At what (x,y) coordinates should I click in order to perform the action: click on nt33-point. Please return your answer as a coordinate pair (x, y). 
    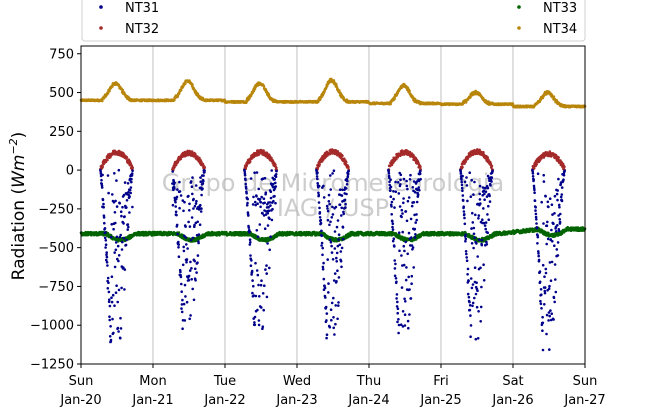
    Looking at the image, I should click on (145, 235).